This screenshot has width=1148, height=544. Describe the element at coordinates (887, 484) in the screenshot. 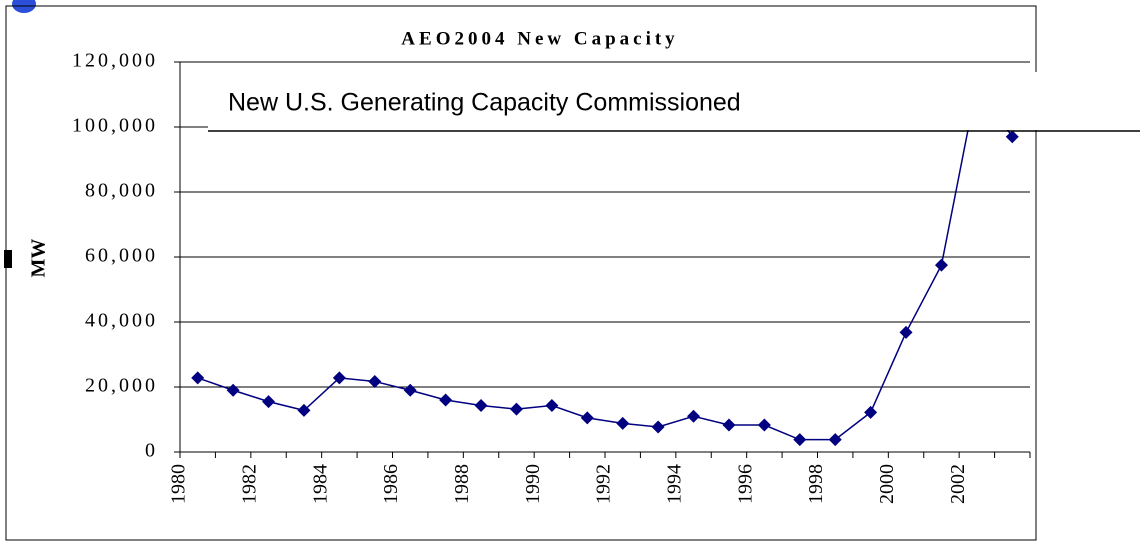

I see `x-tick-label: 2000` at that location.